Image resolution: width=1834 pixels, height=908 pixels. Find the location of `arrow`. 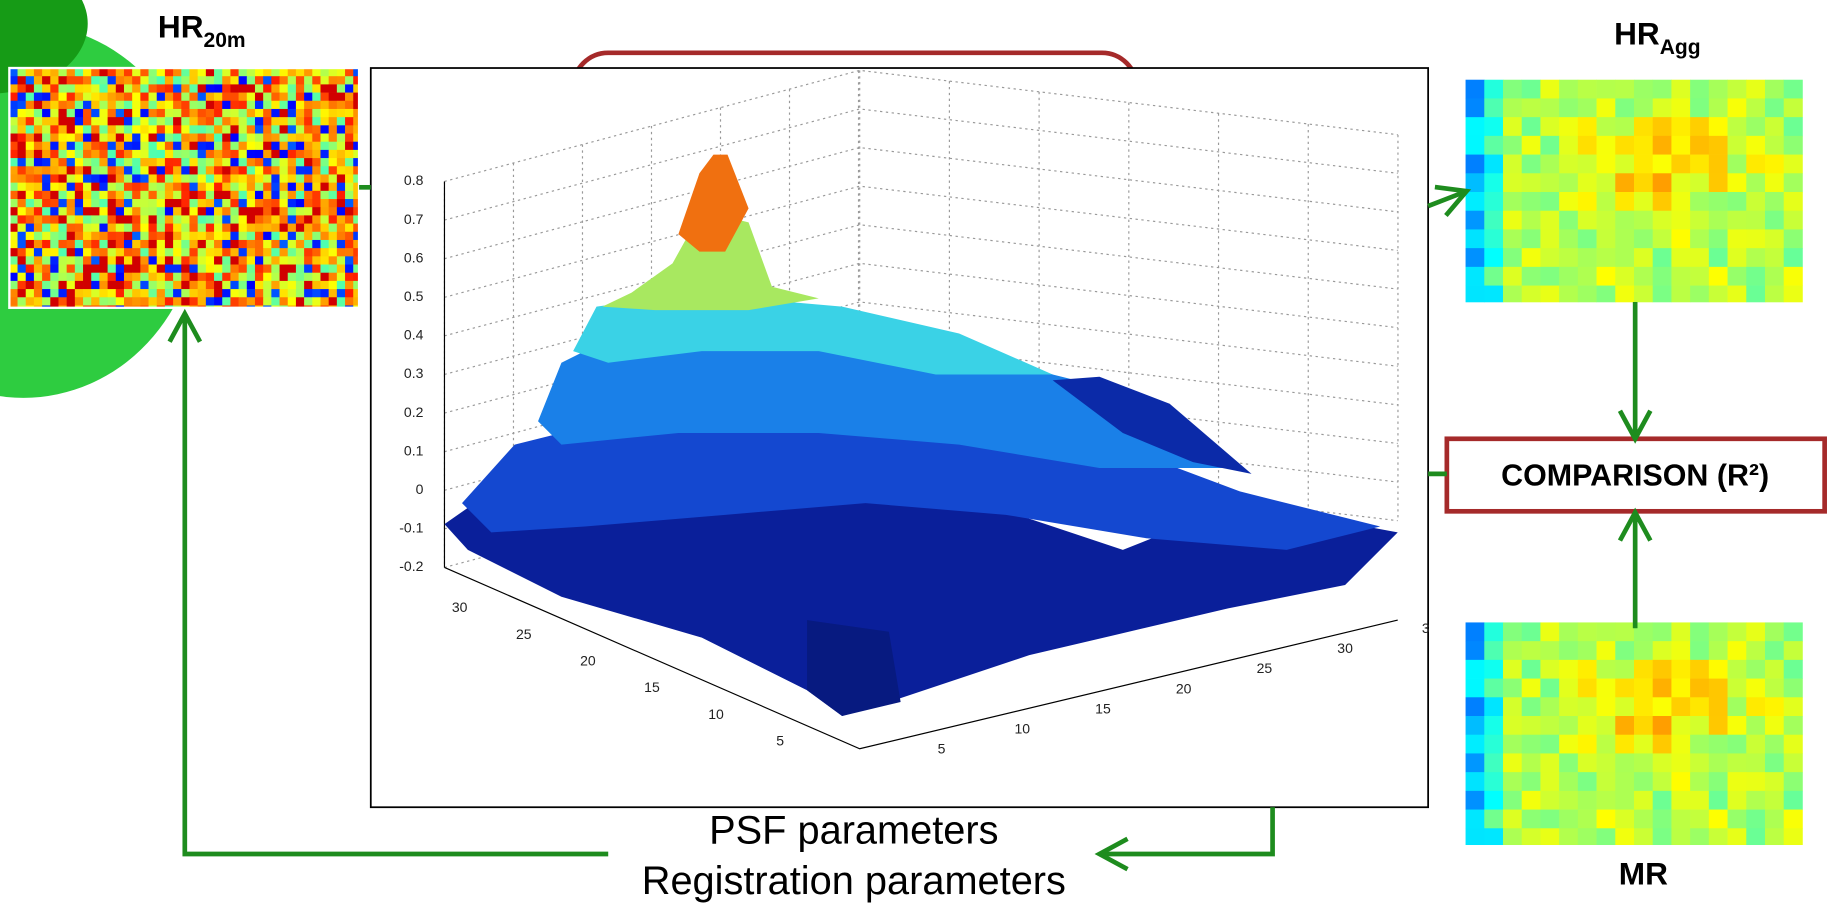

arrow is located at coordinates (1449, 200).